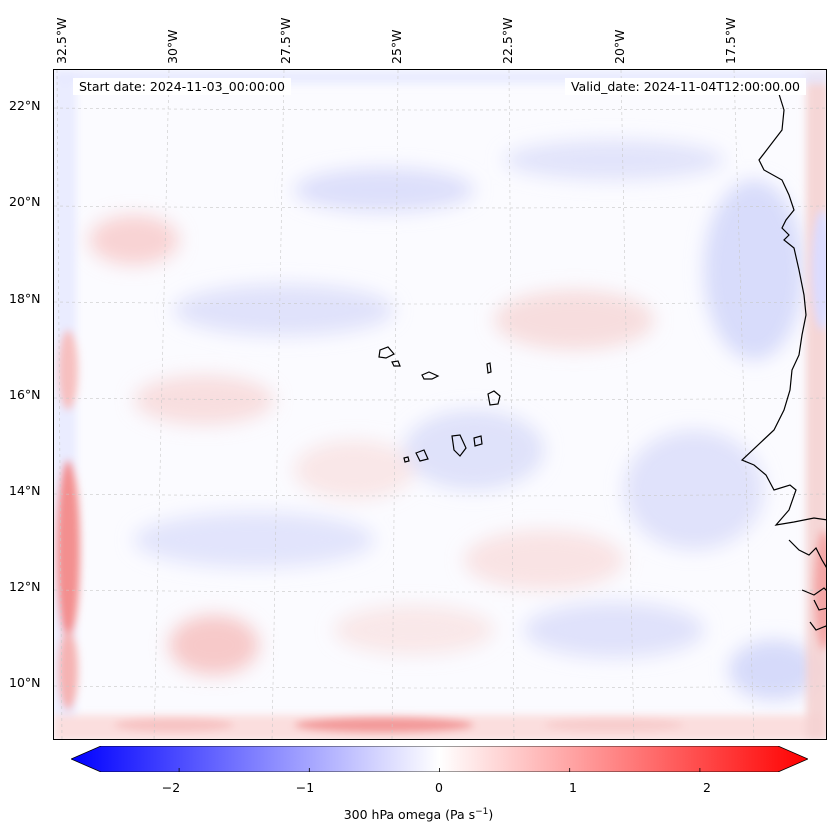 This screenshot has width=837, height=839. What do you see at coordinates (25, 105) in the screenshot?
I see `lat-tick-label: 22°N` at bounding box center [25, 105].